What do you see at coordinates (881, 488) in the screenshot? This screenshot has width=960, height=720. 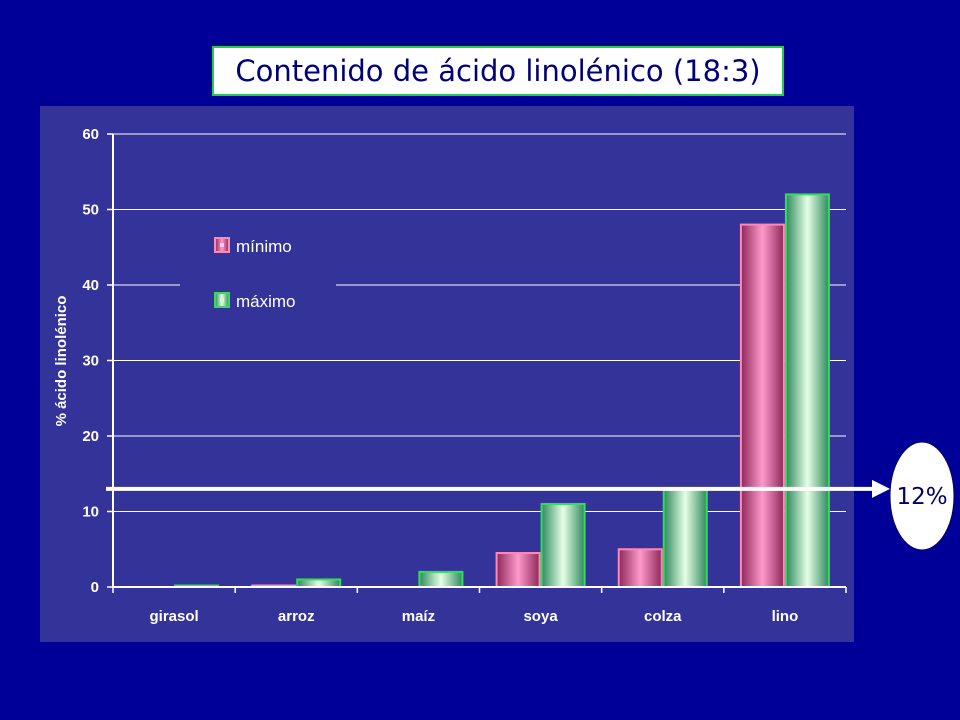 I see `threshold-arrow-head` at bounding box center [881, 488].